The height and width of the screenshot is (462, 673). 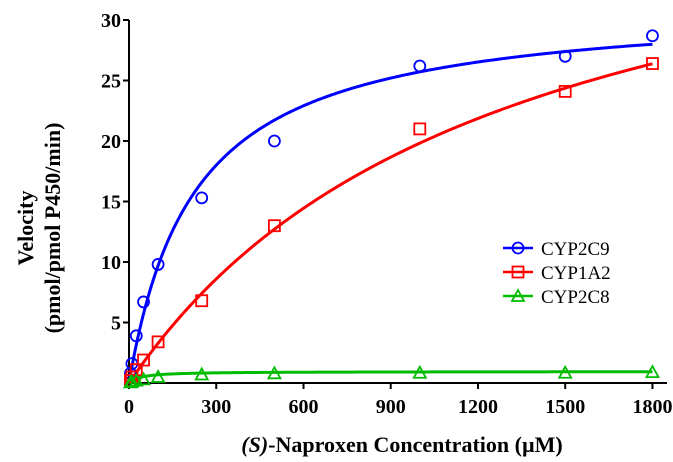 What do you see at coordinates (25, 228) in the screenshot?
I see `y-axis-title-line1: Velocity` at bounding box center [25, 228].